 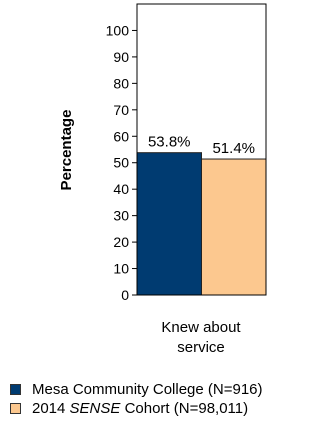 What do you see at coordinates (147, 389) in the screenshot?
I see `legend-label-mesa: Mesa Community College (N=916)` at bounding box center [147, 389].